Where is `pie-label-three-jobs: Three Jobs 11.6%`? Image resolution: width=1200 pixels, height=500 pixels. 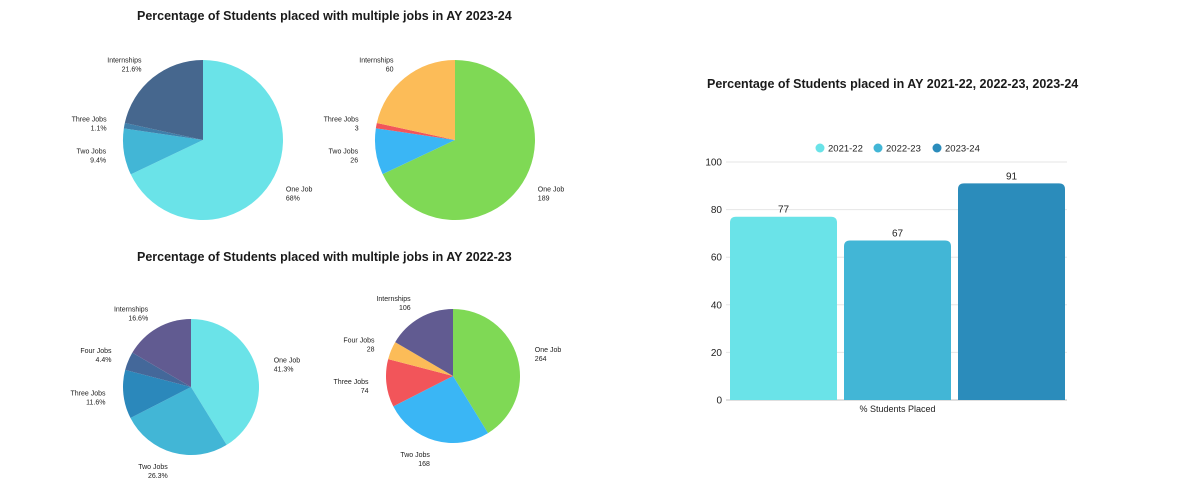 pie-label-three-jobs: Three Jobs 11.6% is located at coordinates (88, 398).